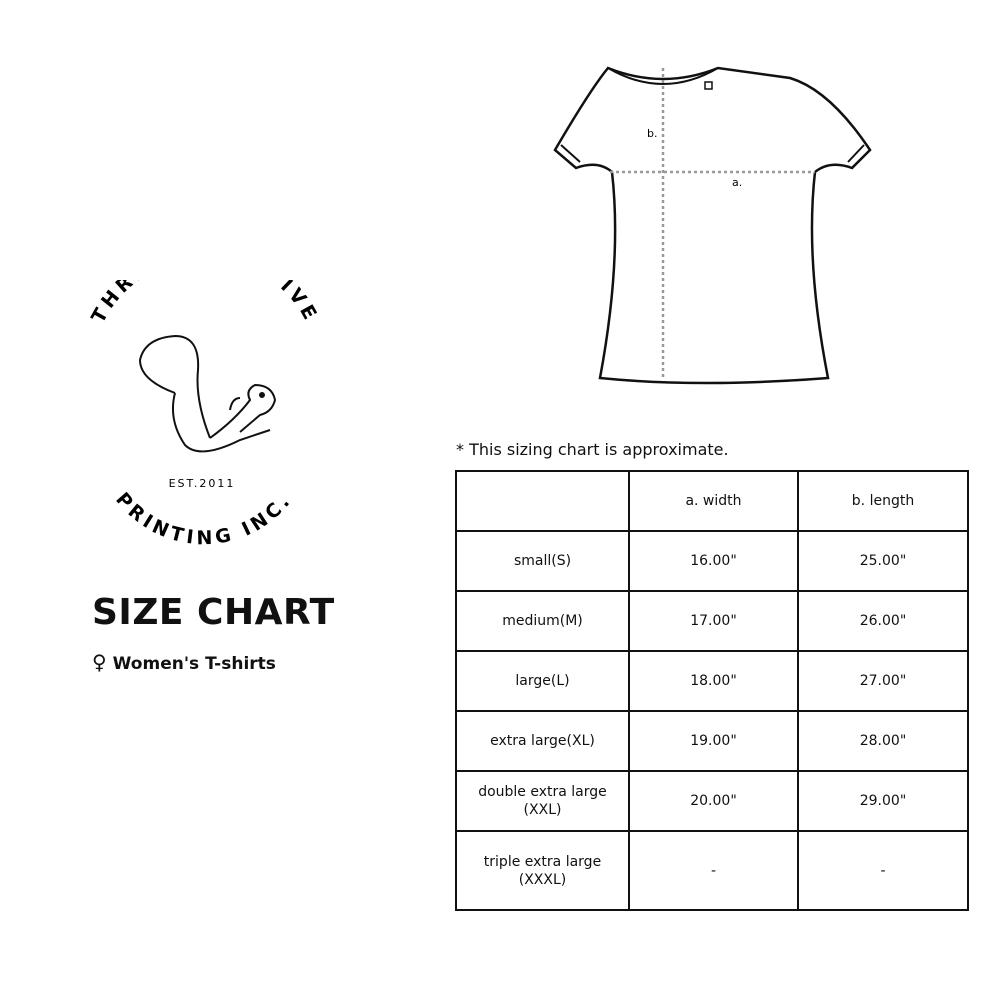 Image resolution: width=1000 pixels, height=1000 pixels. Describe the element at coordinates (99, 662) in the screenshot. I see `female-symbol-icon: ♀` at that location.